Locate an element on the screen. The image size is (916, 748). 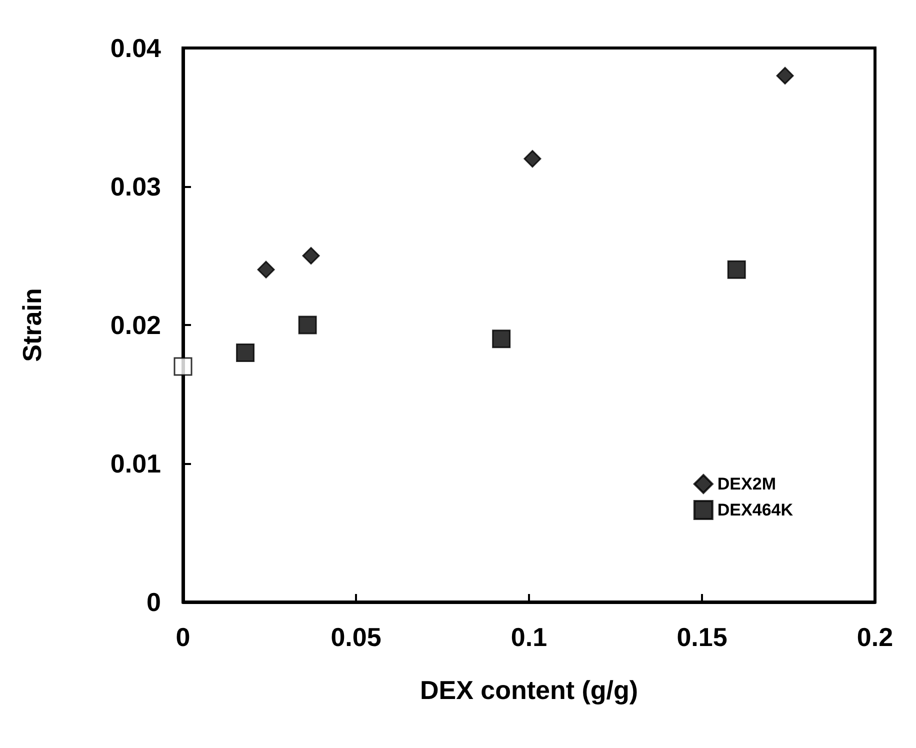
legend-label: DEX464K is located at coordinates (755, 510).